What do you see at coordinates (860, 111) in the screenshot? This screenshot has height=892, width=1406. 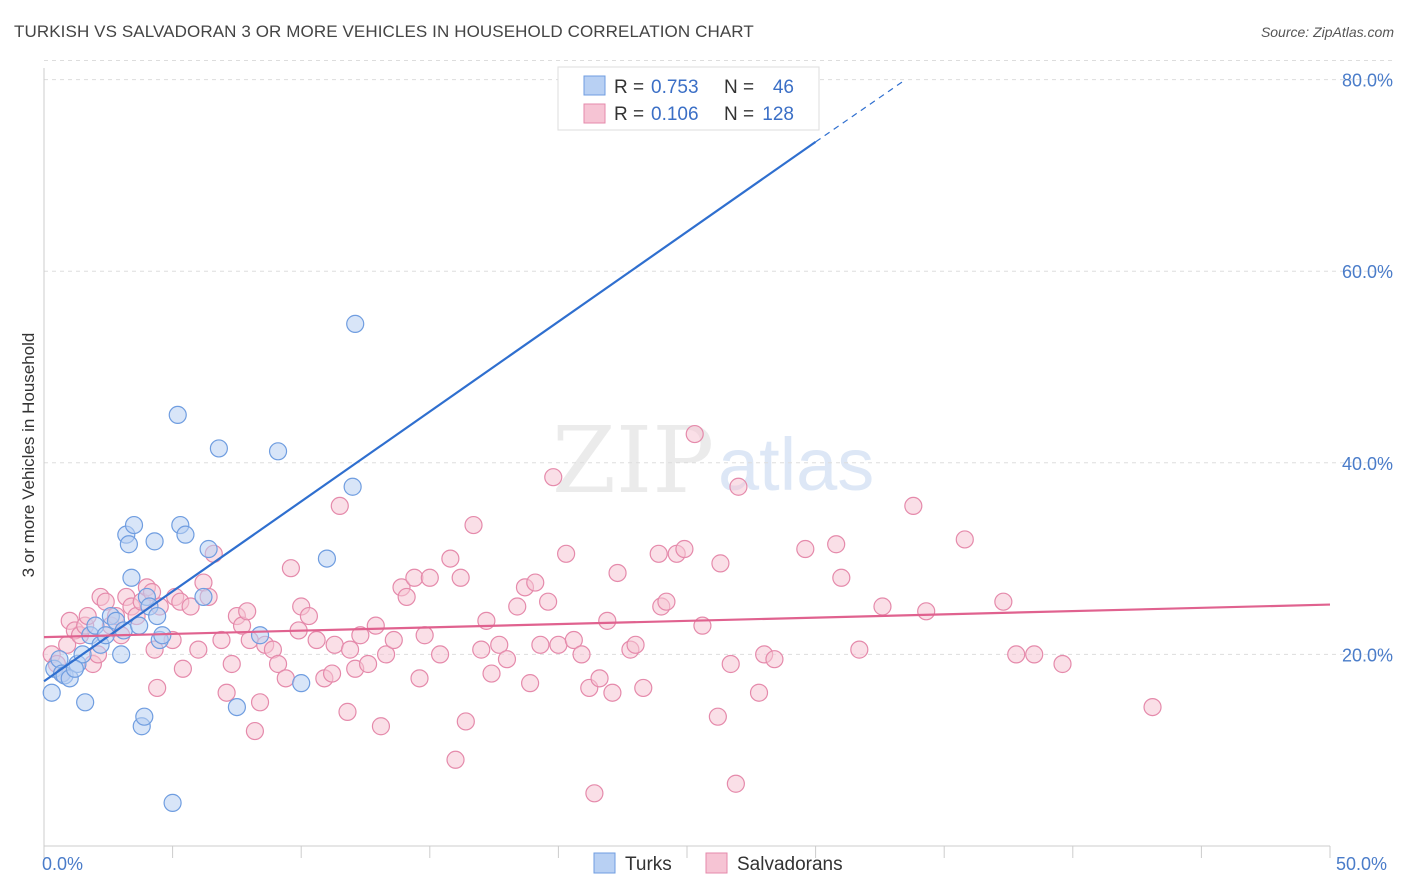 I see `turks-trend-extension` at bounding box center [860, 111].